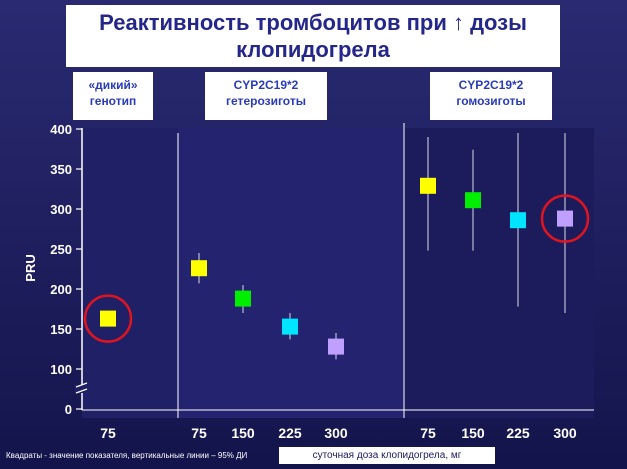 The image size is (627, 469). What do you see at coordinates (30, 267) in the screenshot?
I see `y-axis-title: PRU` at bounding box center [30, 267].